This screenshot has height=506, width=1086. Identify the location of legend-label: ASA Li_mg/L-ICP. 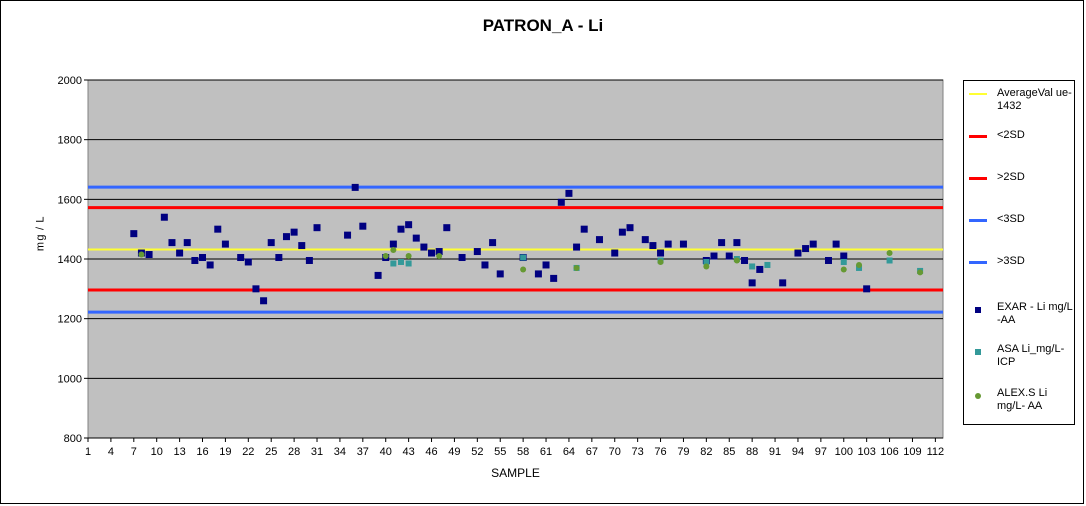
(1031, 355).